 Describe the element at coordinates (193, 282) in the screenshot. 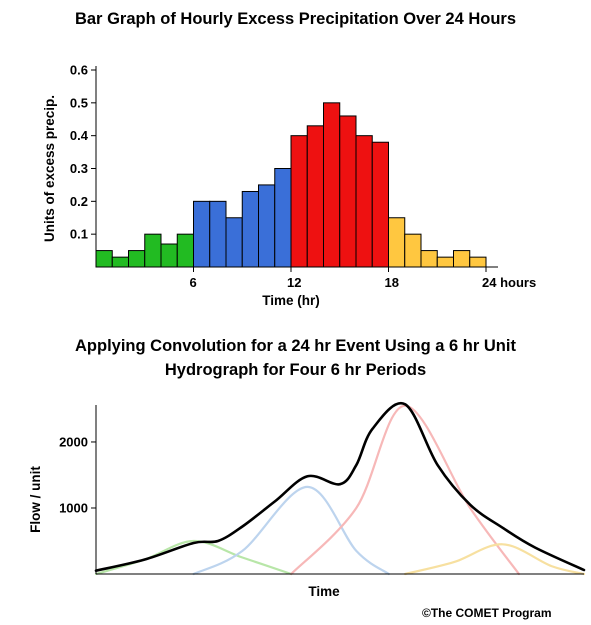

I see `bar-x-tick-label-6: 6` at that location.